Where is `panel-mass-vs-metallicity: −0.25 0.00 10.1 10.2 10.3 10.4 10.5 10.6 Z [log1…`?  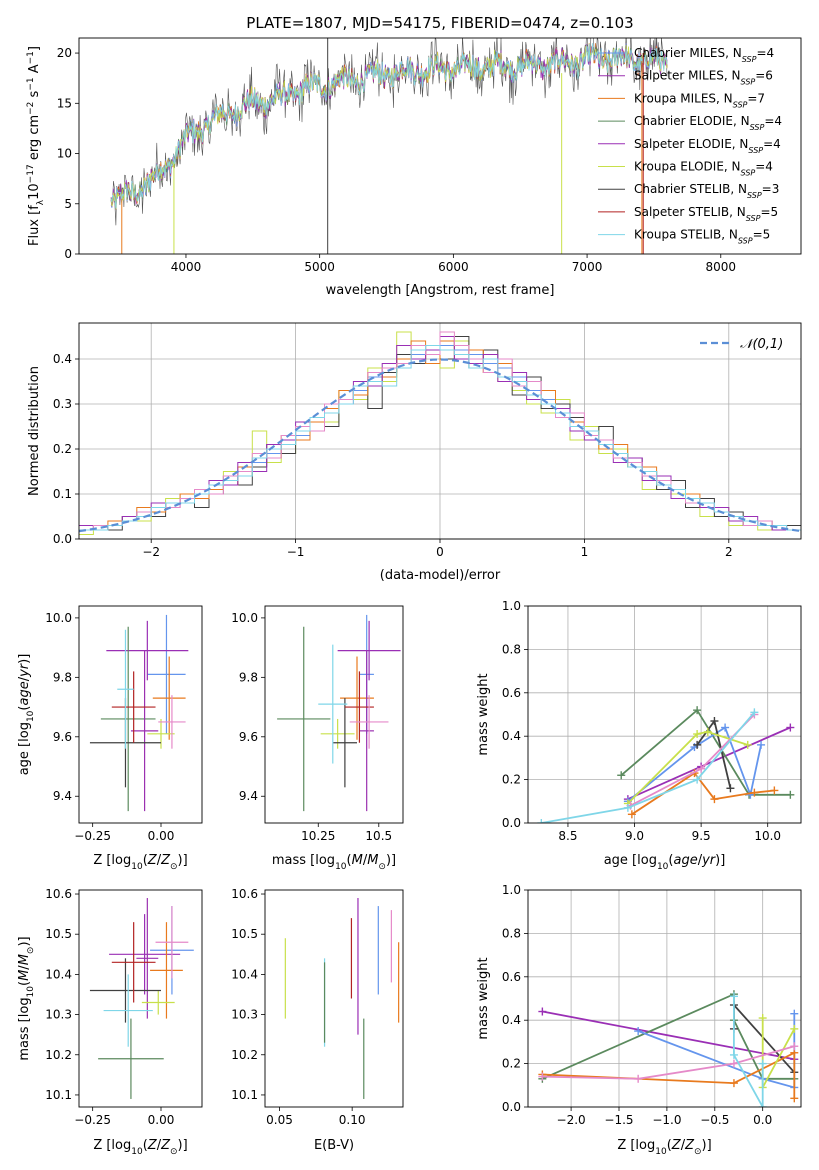
panel-mass-vs-metallicity: −0.25 0.00 10.1 10.2 10.3 10.4 10.5 10.6 Z [log1… is located at coordinates (110, 1022).